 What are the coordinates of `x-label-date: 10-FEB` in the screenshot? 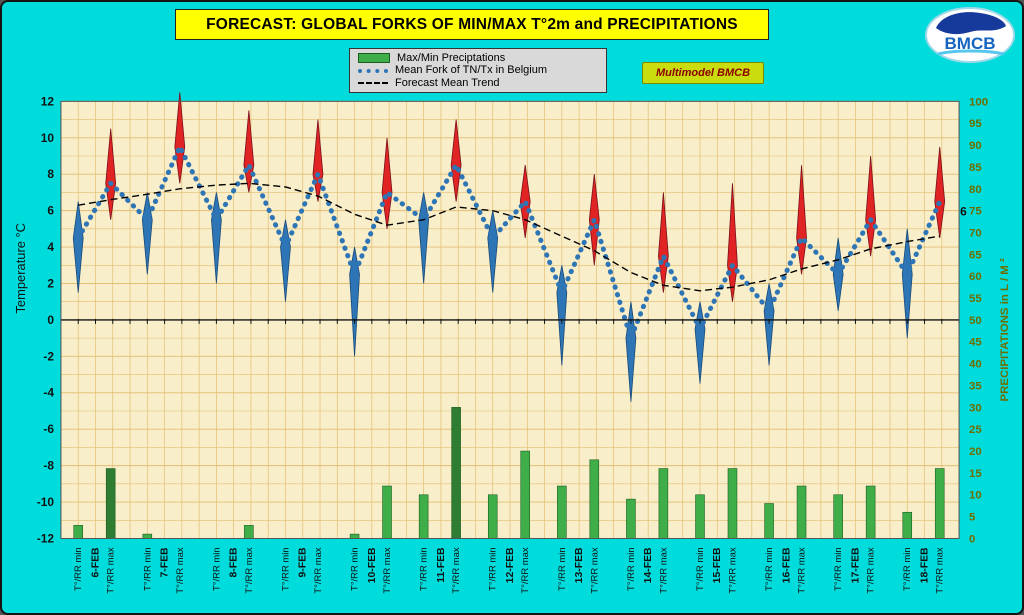 It's located at (372, 565).